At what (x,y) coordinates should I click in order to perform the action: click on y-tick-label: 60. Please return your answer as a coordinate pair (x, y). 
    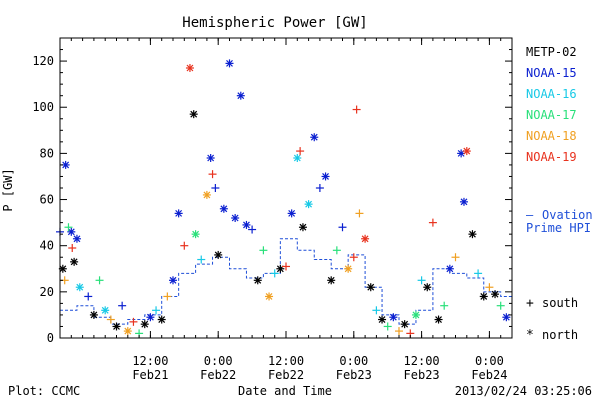
    Looking at the image, I should click on (47, 200).